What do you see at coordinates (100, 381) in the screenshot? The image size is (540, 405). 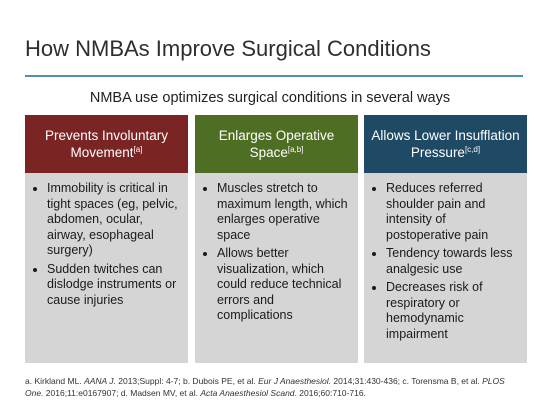 I see `journal-name: AANA J.` at bounding box center [100, 381].